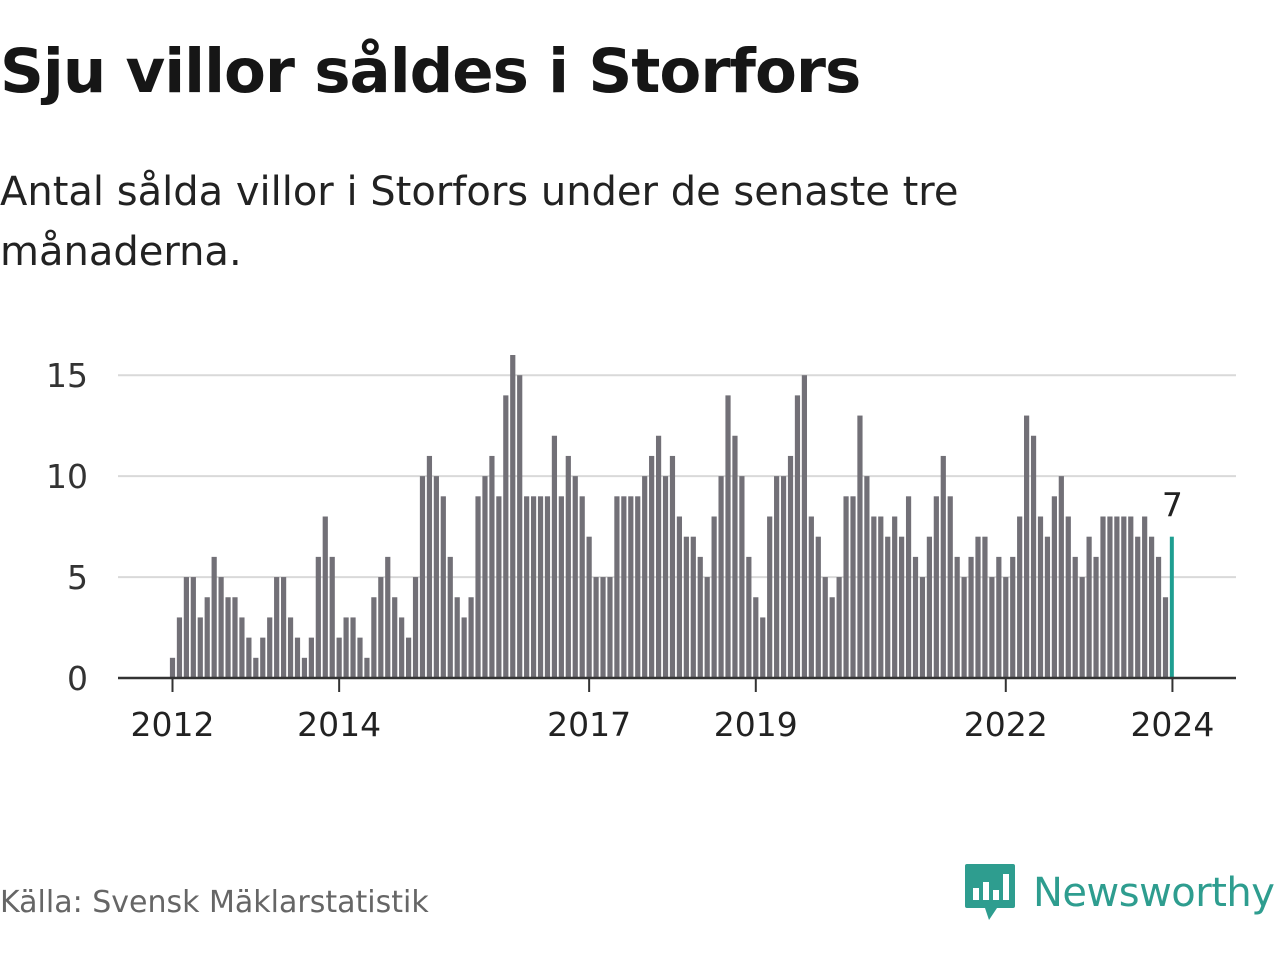 This screenshot has width=1280, height=960. I want to click on x-axis-ticks: 2012 2014 2017 2019 2022 2024, so click(672, 711).